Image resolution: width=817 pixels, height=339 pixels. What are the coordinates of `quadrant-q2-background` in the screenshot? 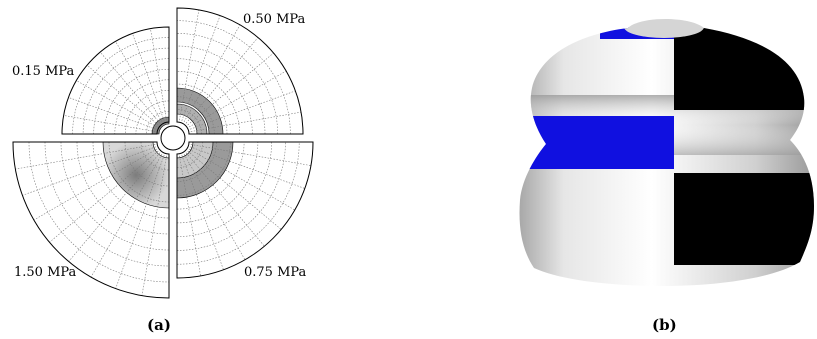 It's located at (115, 80).